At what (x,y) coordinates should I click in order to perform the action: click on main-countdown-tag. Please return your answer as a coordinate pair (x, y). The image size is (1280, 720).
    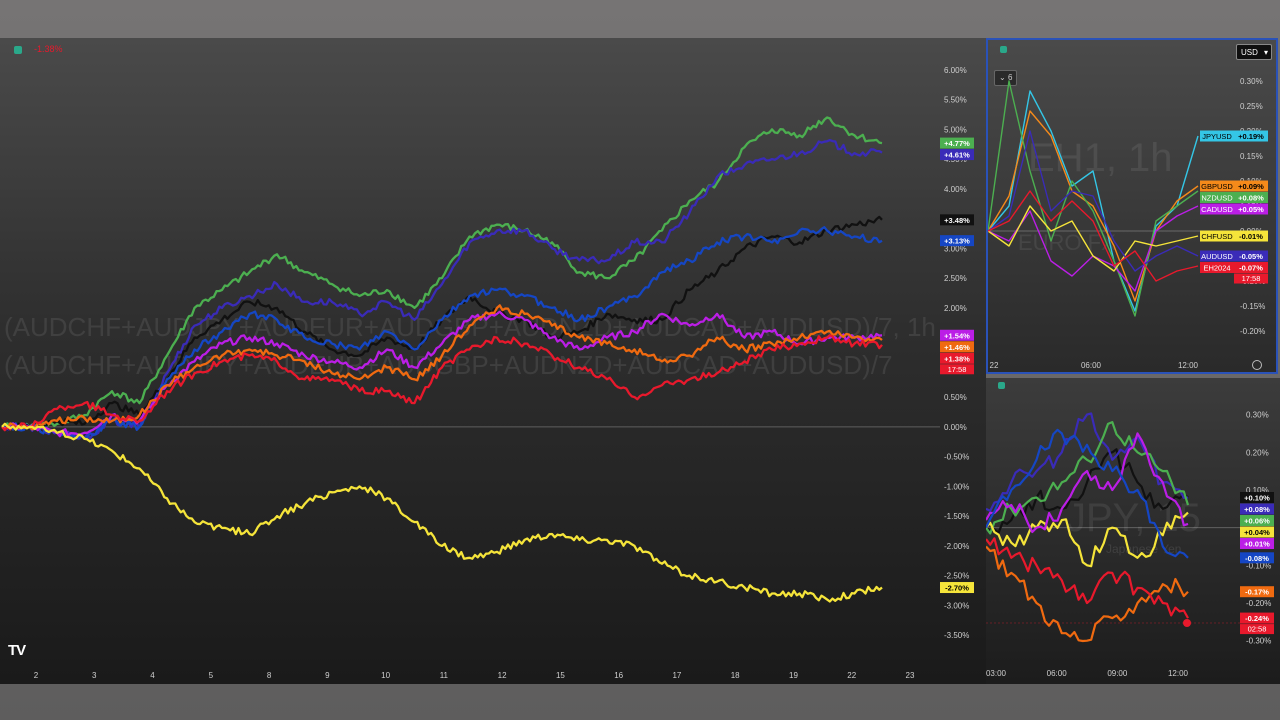
    Looking at the image, I should click on (957, 369).